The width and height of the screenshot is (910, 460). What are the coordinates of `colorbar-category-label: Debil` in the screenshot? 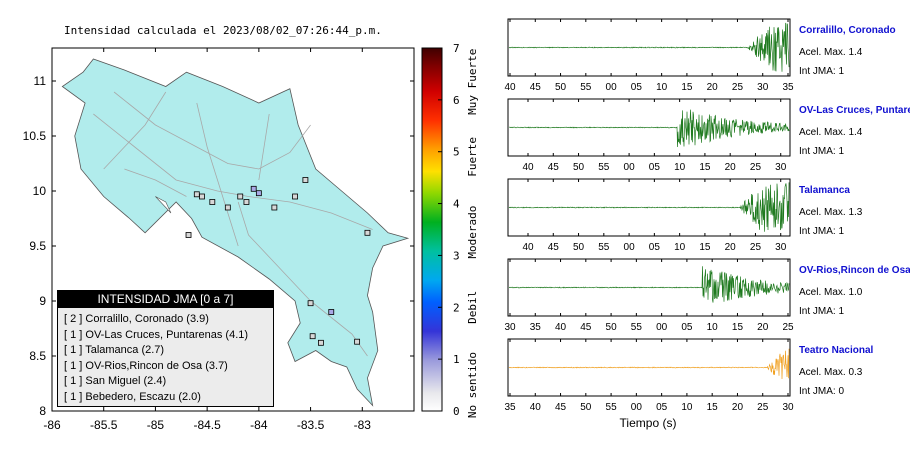 It's located at (472, 307).